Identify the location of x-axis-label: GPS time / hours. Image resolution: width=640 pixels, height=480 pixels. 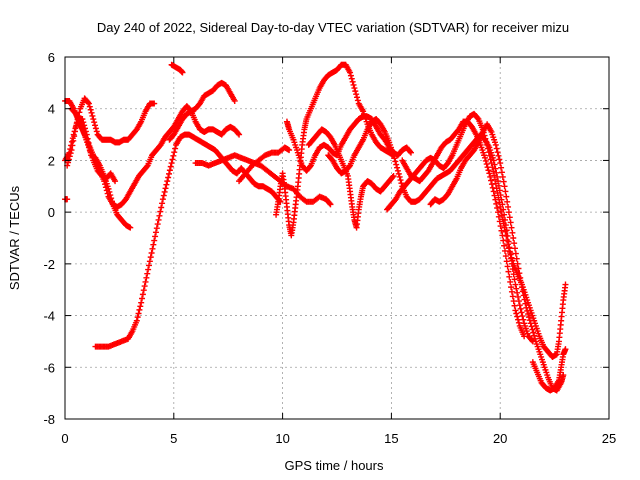
(334, 465).